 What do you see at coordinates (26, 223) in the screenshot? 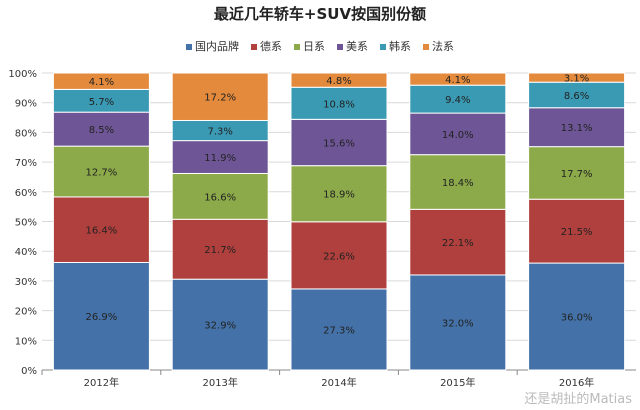
I see `y-tick-label: 50%` at bounding box center [26, 223].